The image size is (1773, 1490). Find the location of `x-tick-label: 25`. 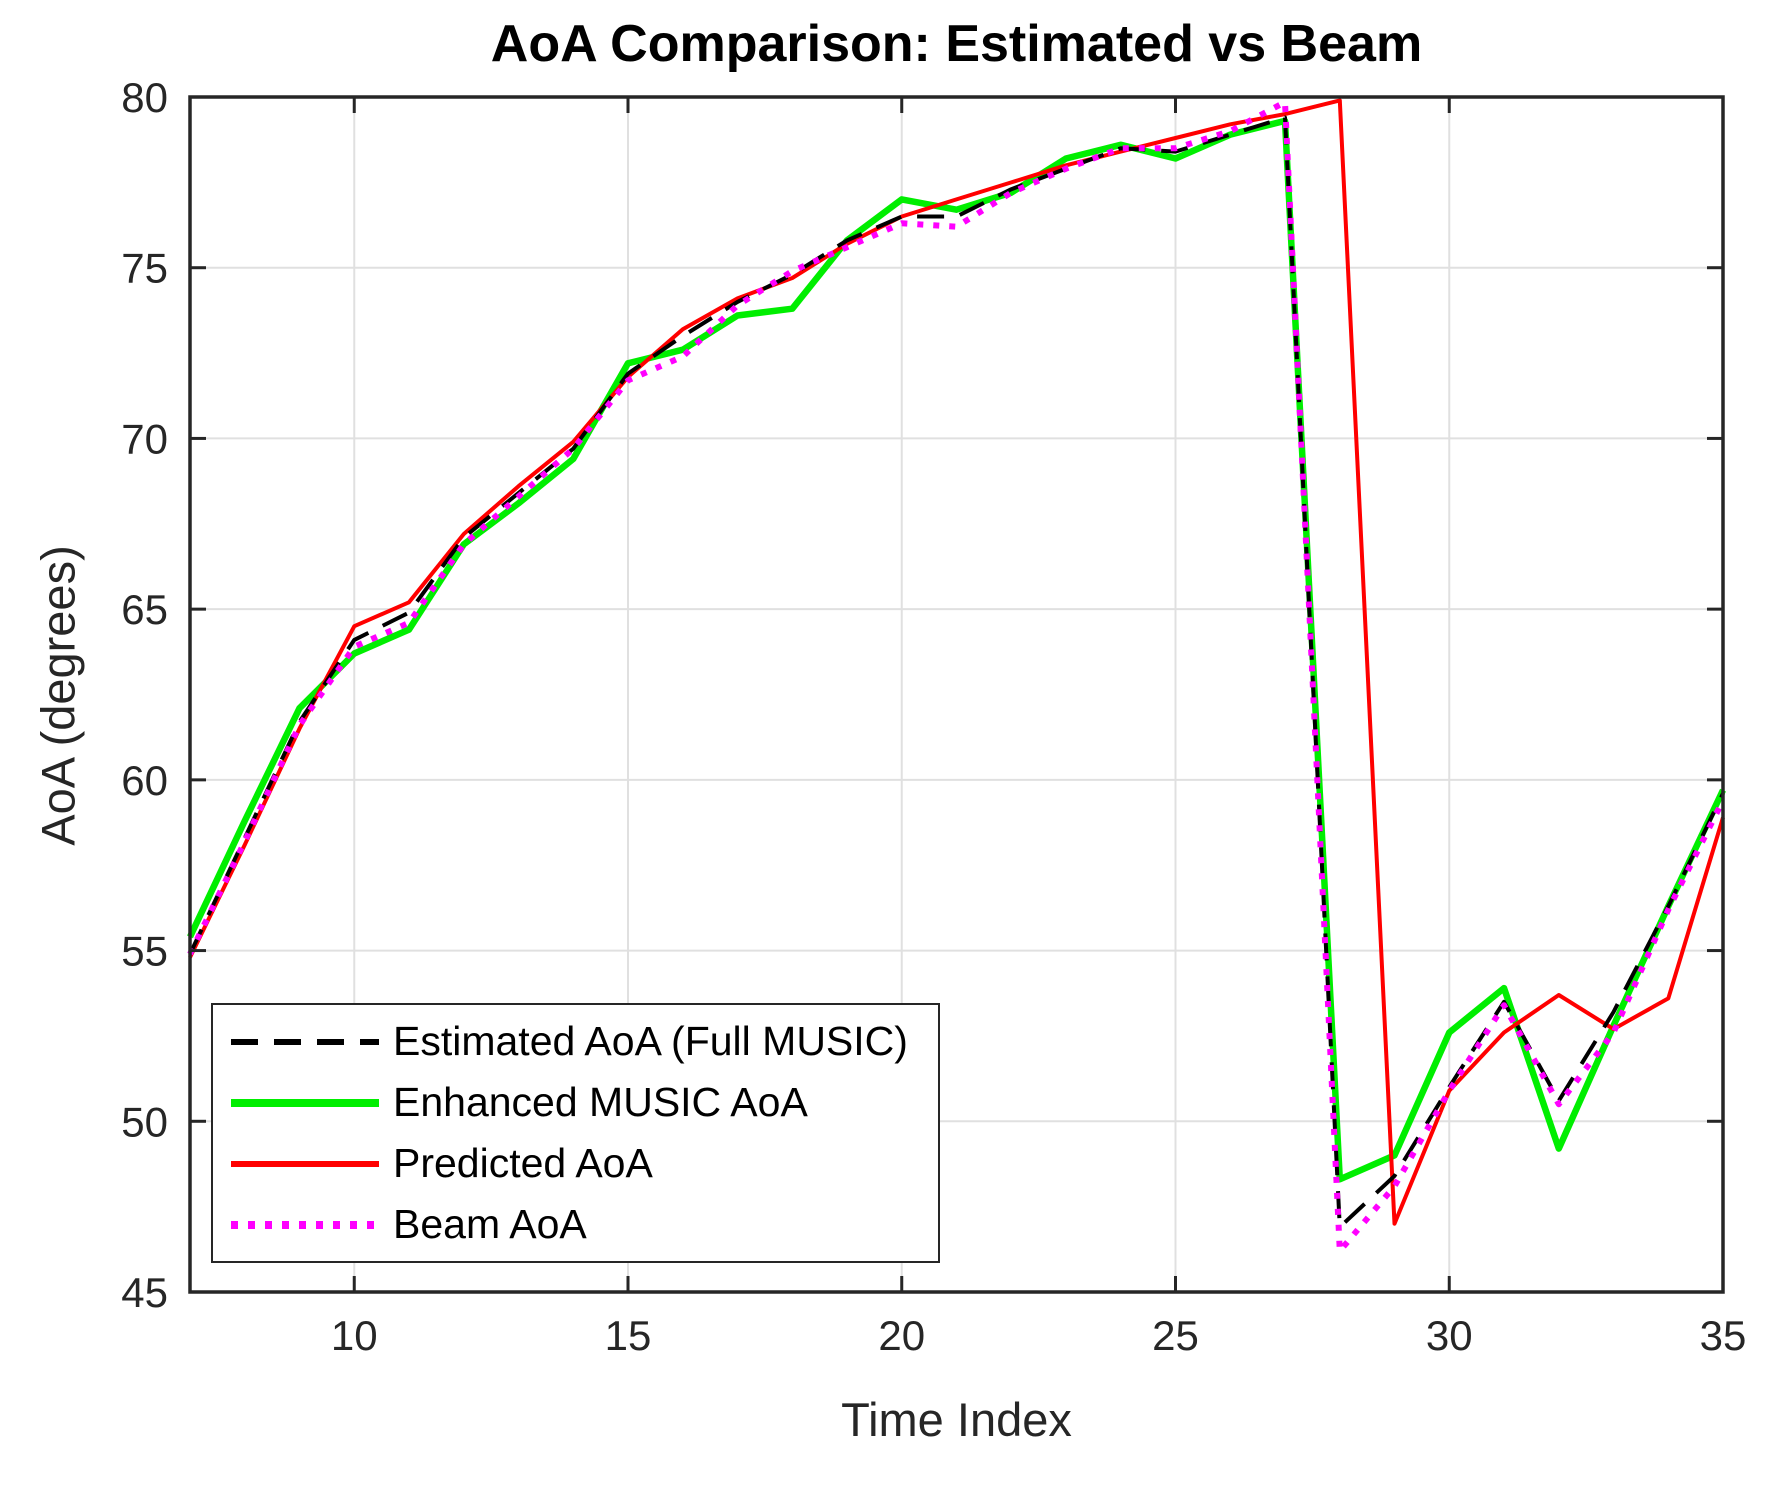

x-tick-label: 25 is located at coordinates (1175, 1335).